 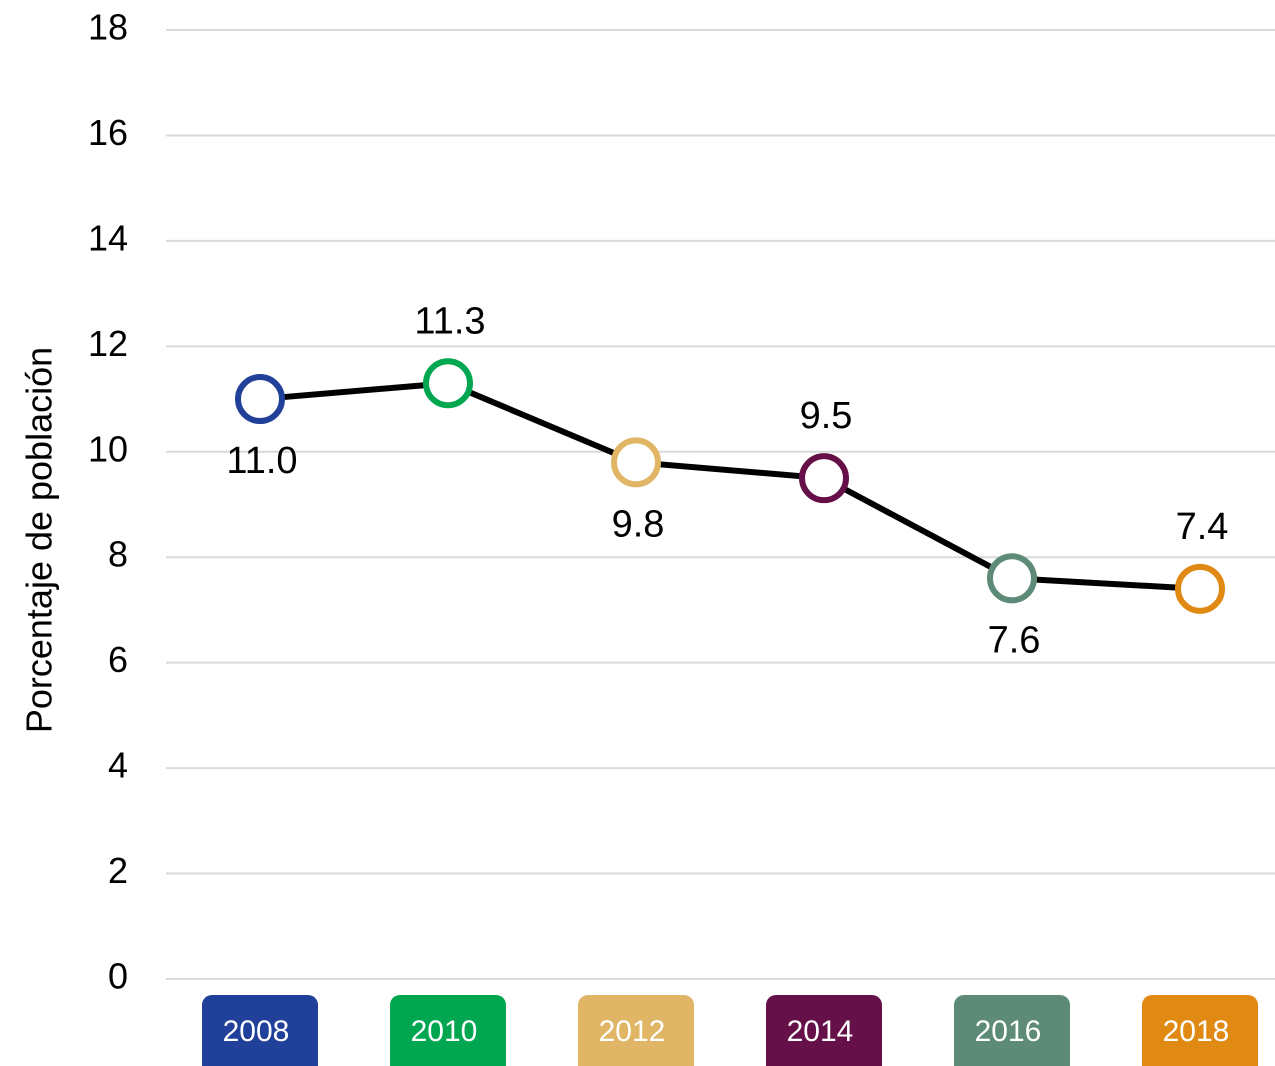 What do you see at coordinates (118, 554) in the screenshot?
I see `y-tick-label: 8` at bounding box center [118, 554].